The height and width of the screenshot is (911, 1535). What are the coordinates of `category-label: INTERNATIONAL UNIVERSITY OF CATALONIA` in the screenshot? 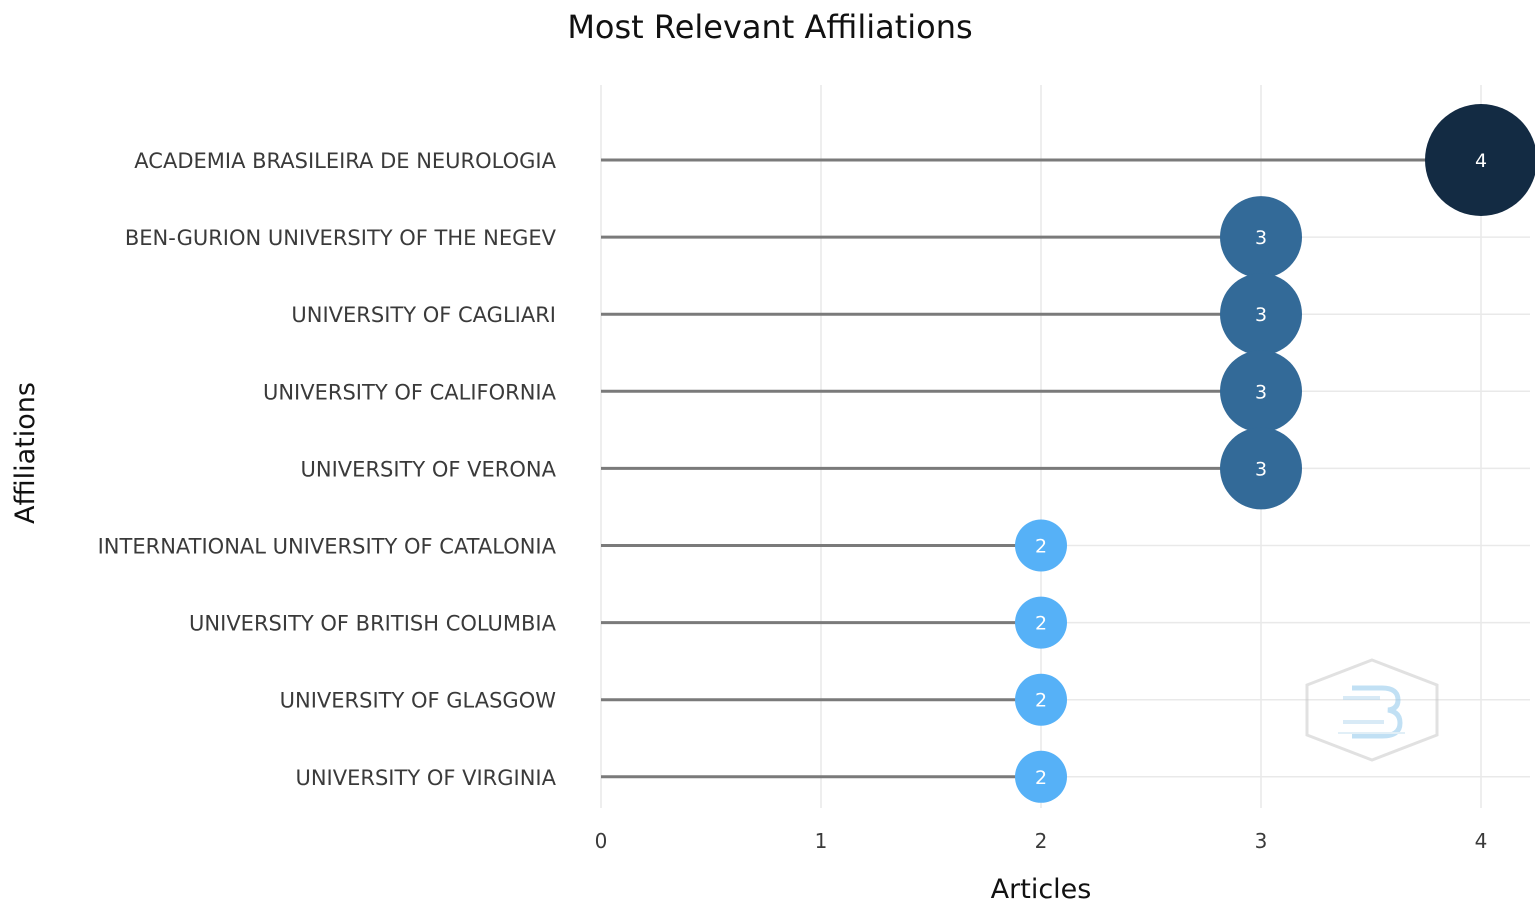 It's located at (327, 547).